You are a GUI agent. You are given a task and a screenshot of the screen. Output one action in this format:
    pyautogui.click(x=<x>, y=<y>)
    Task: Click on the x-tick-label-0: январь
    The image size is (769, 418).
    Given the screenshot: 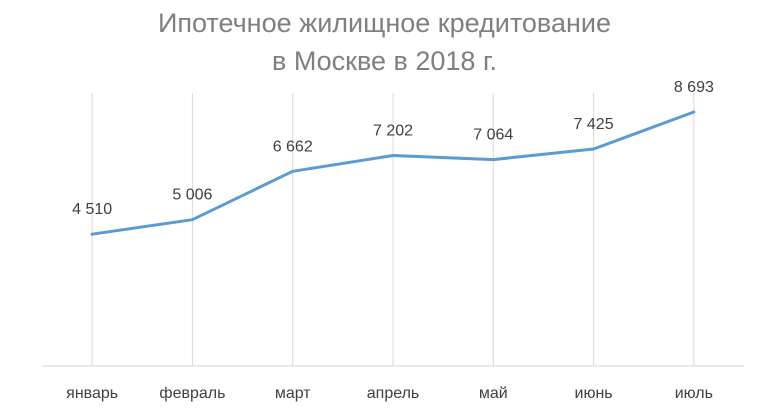 What is the action you would take?
    pyautogui.click(x=92, y=393)
    